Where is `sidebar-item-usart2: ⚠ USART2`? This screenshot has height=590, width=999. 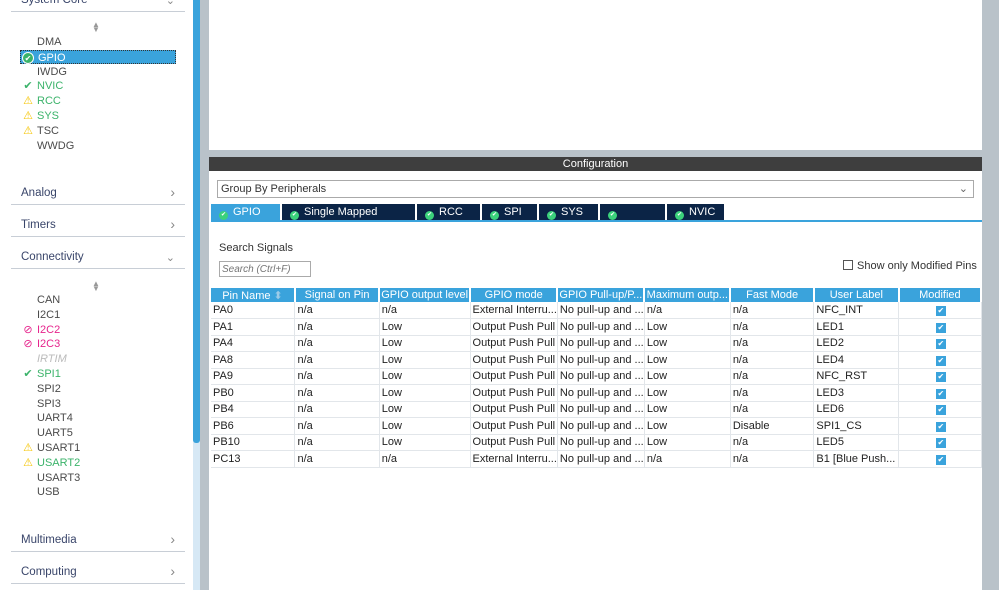
sidebar-item-usart2: ⚠ USART2 is located at coordinates (98, 463).